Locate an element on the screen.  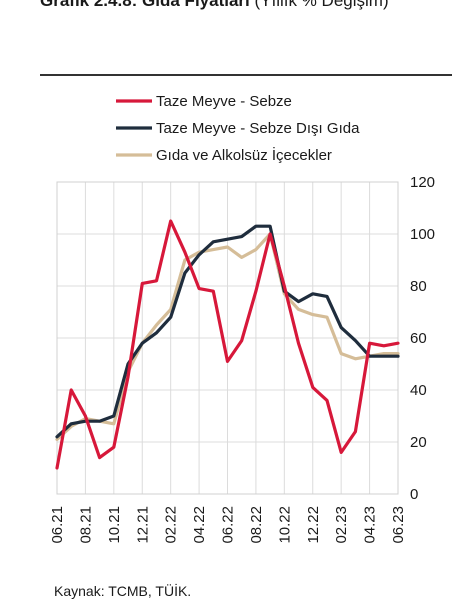
chart-title-bold: Grafik 2.4.8: Gıda Fiyatları is located at coordinates (145, 5).